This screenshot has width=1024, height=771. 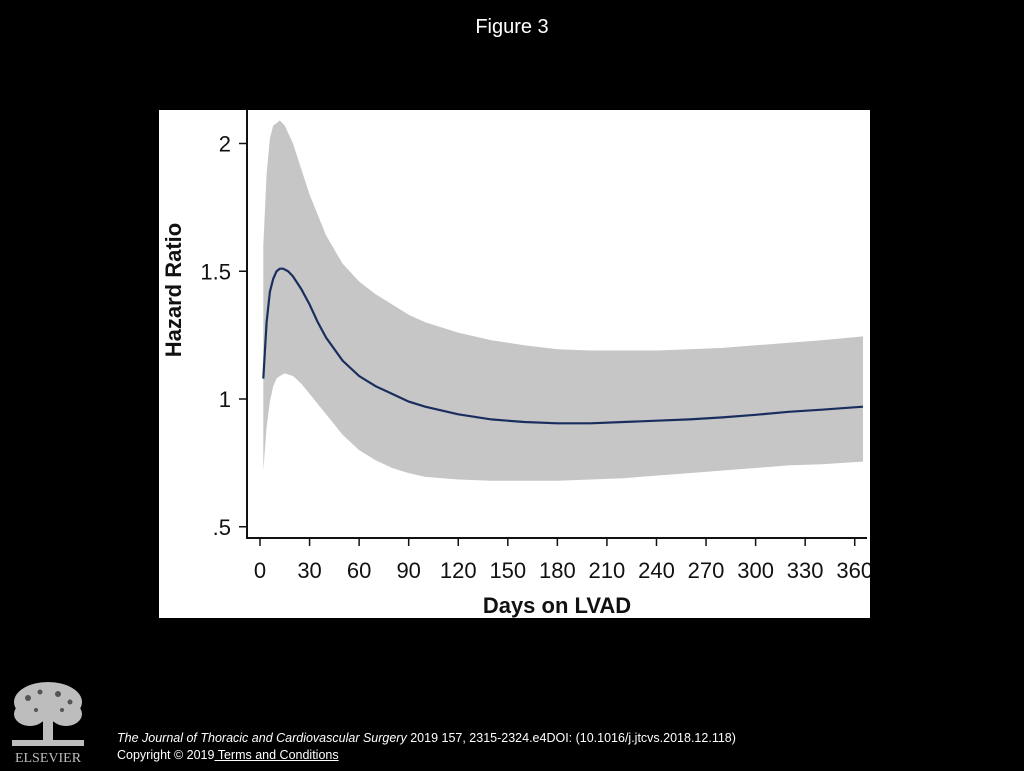 I want to click on x-tick-label: 300, so click(x=755, y=570).